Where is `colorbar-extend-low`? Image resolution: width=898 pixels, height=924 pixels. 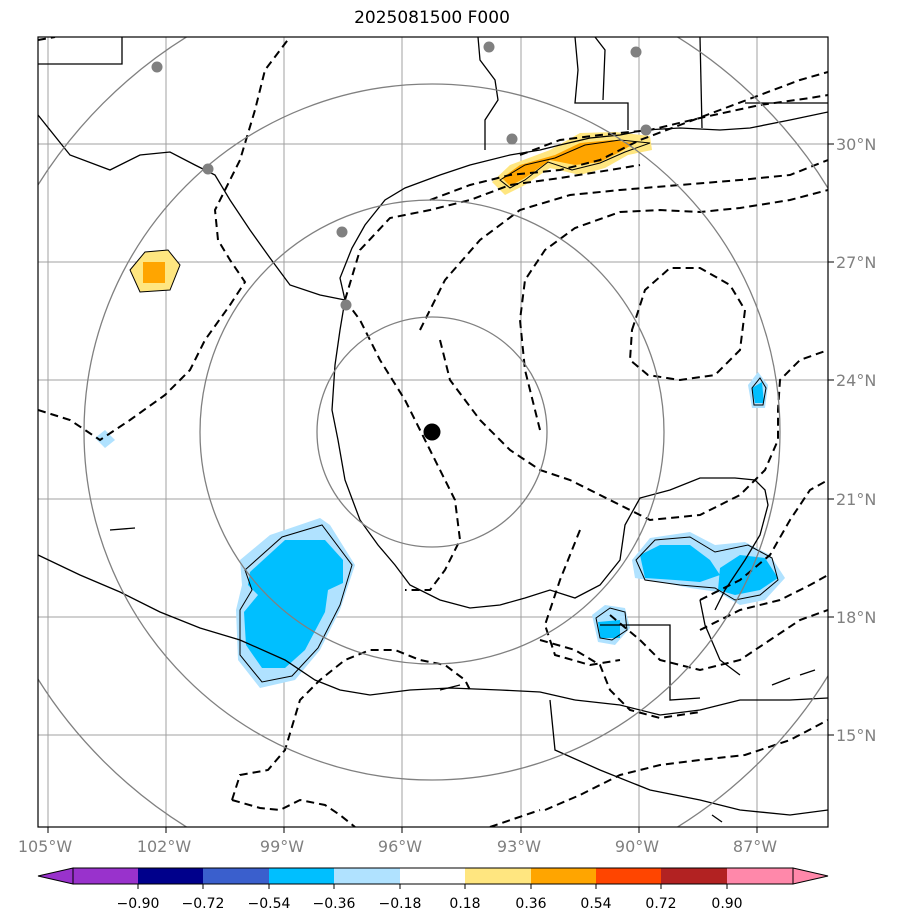 colorbar-extend-low is located at coordinates (55, 876).